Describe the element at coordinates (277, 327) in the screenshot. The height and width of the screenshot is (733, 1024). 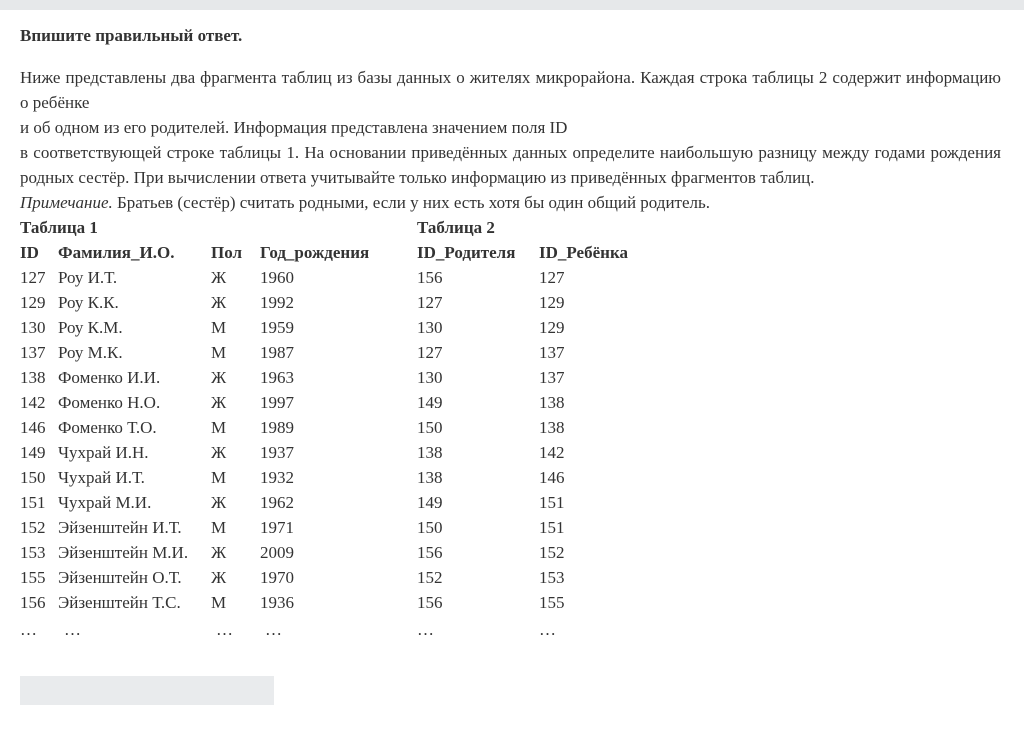
I see `table-cell: 1959` at that location.